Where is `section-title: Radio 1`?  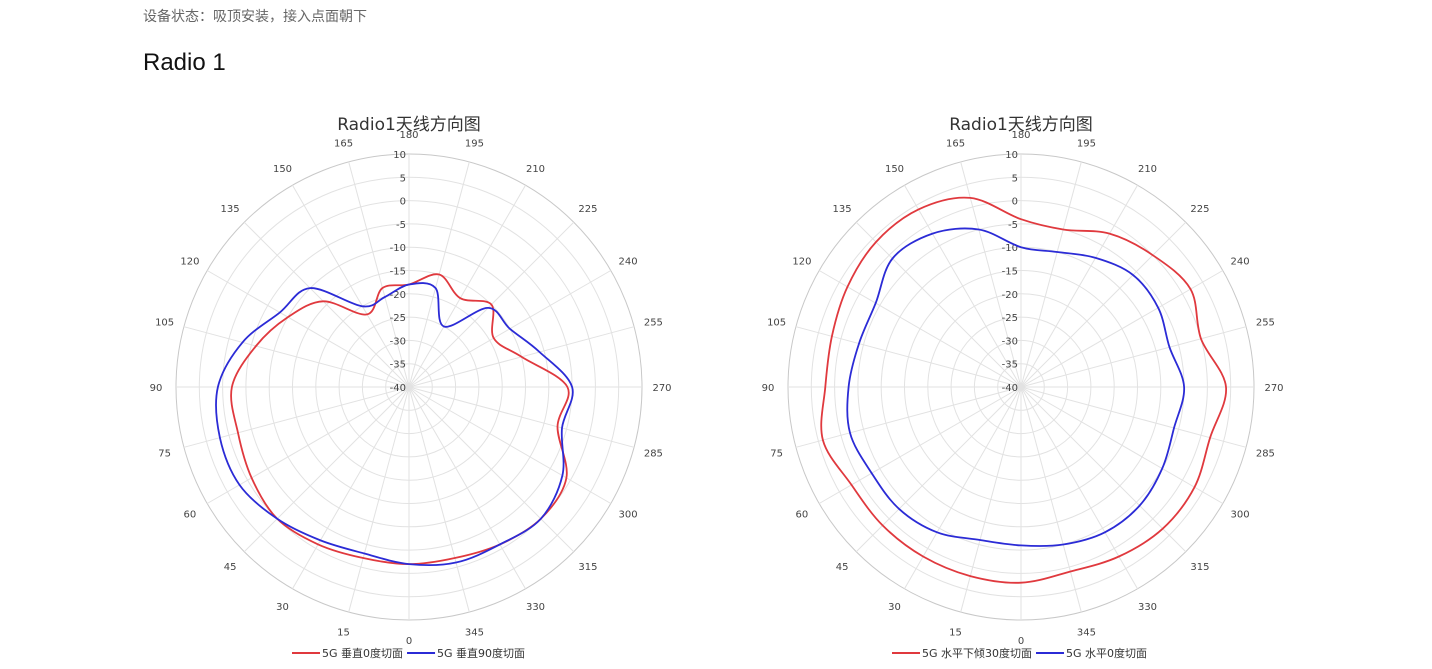
section-title: Radio 1 is located at coordinates (184, 62).